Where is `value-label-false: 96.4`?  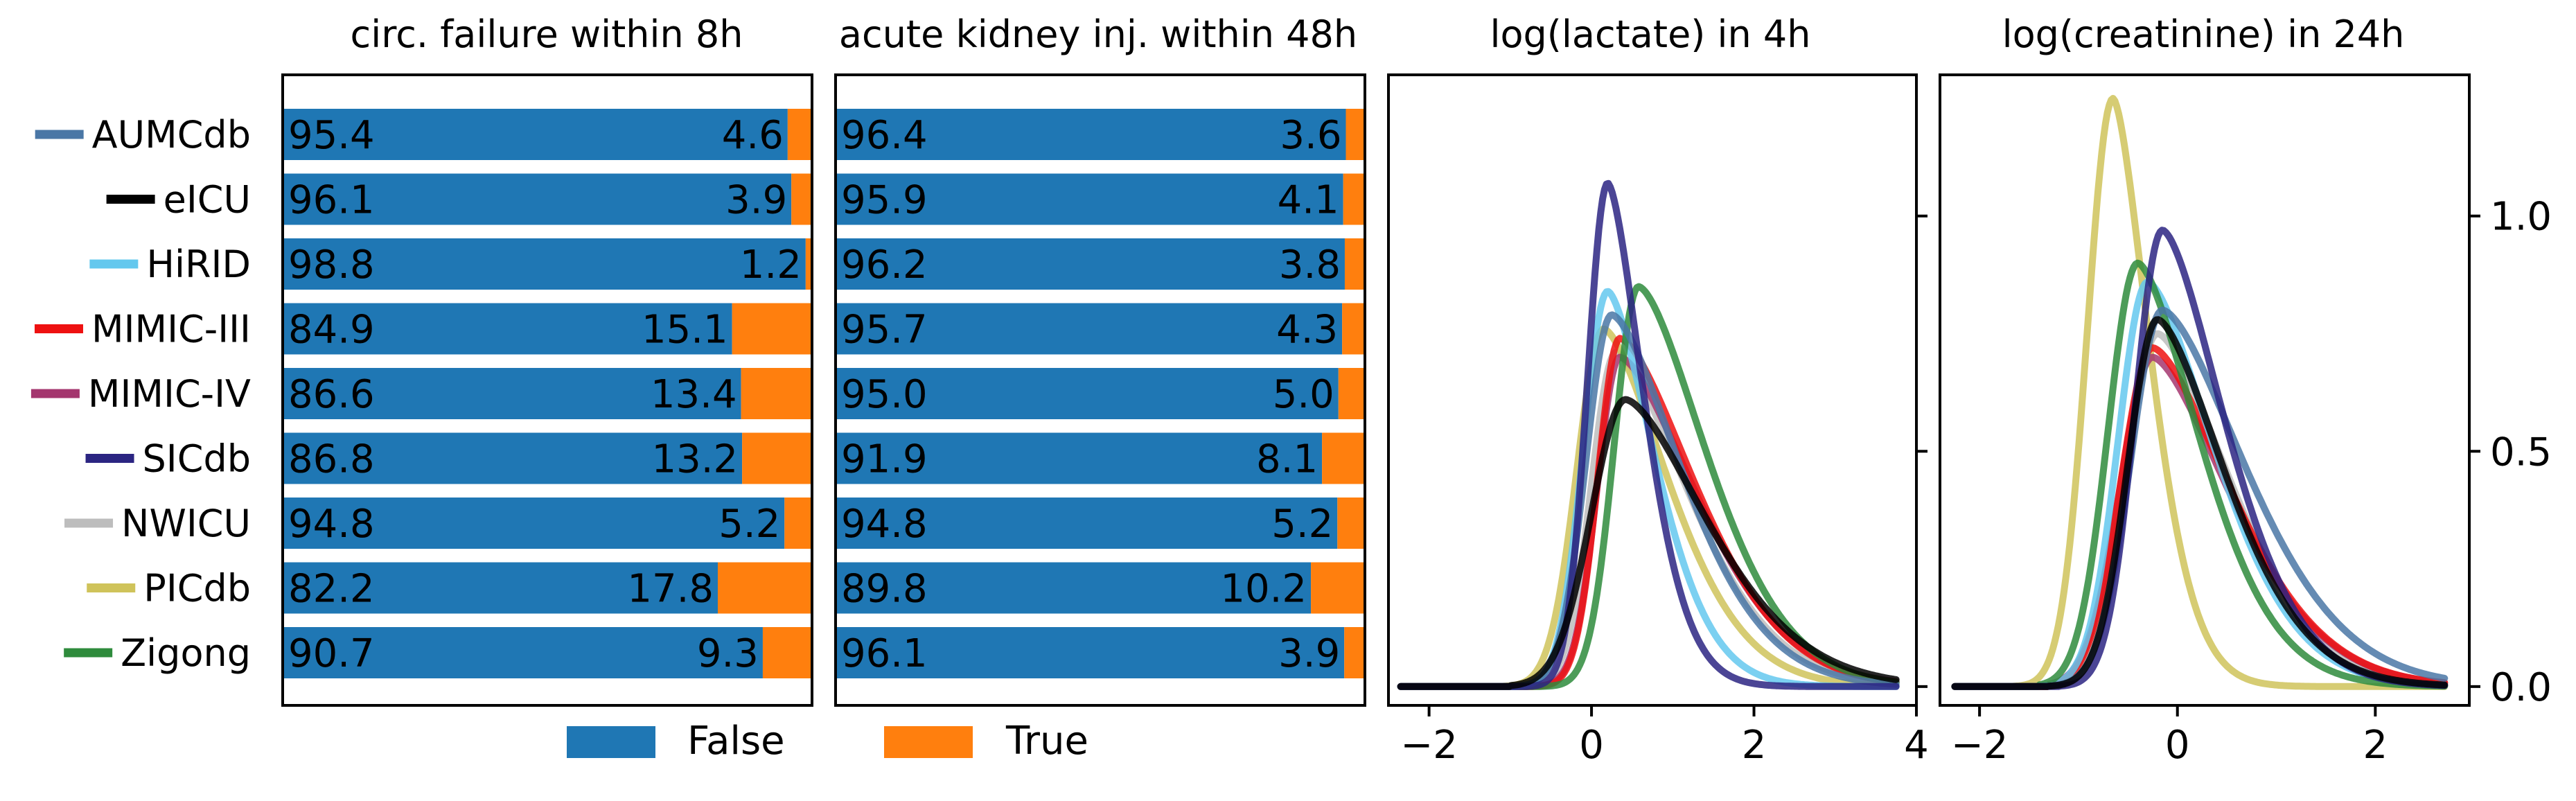 value-label-false: 96.4 is located at coordinates (884, 135).